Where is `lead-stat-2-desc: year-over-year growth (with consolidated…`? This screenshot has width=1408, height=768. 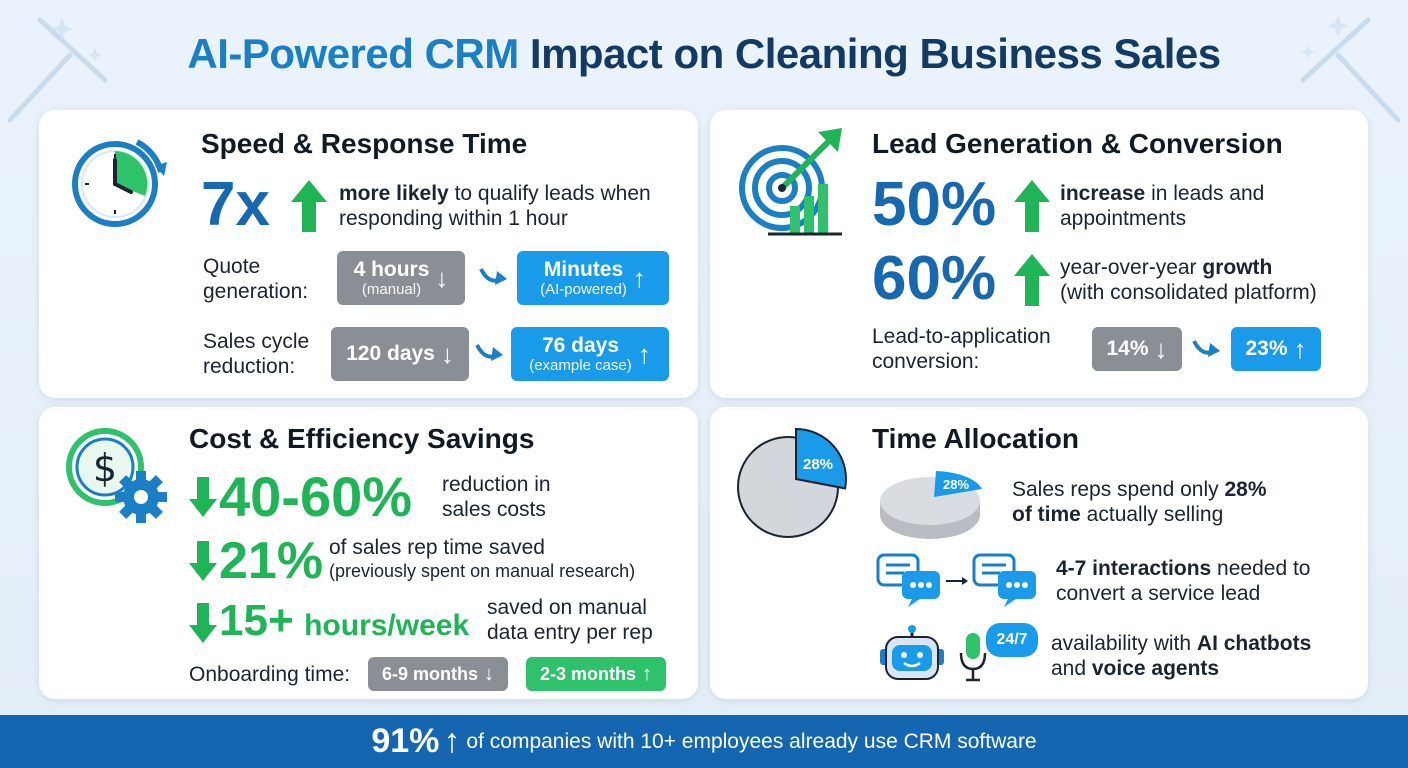
lead-stat-2-desc: year-over-year growth (with consolidated… is located at coordinates (1188, 280).